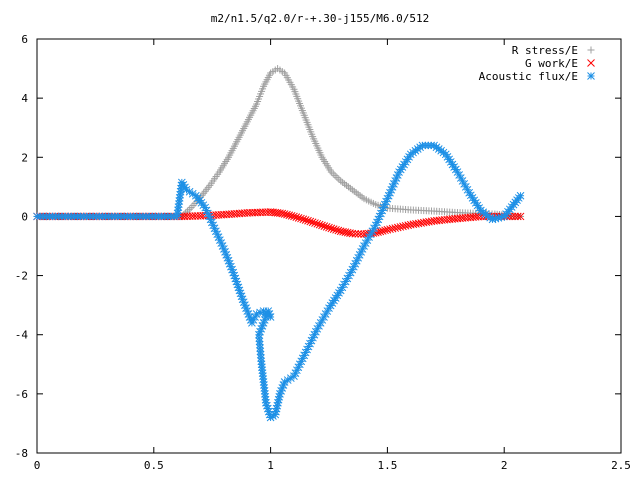 This screenshot has width=640, height=480. Describe the element at coordinates (551, 63) in the screenshot. I see `legend-label: G work/E` at that location.